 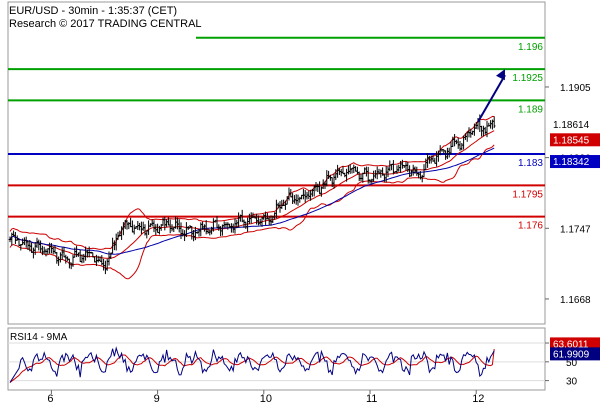 What do you see at coordinates (571, 162) in the screenshot?
I see `moving-average-tag: 1.18342` at bounding box center [571, 162].